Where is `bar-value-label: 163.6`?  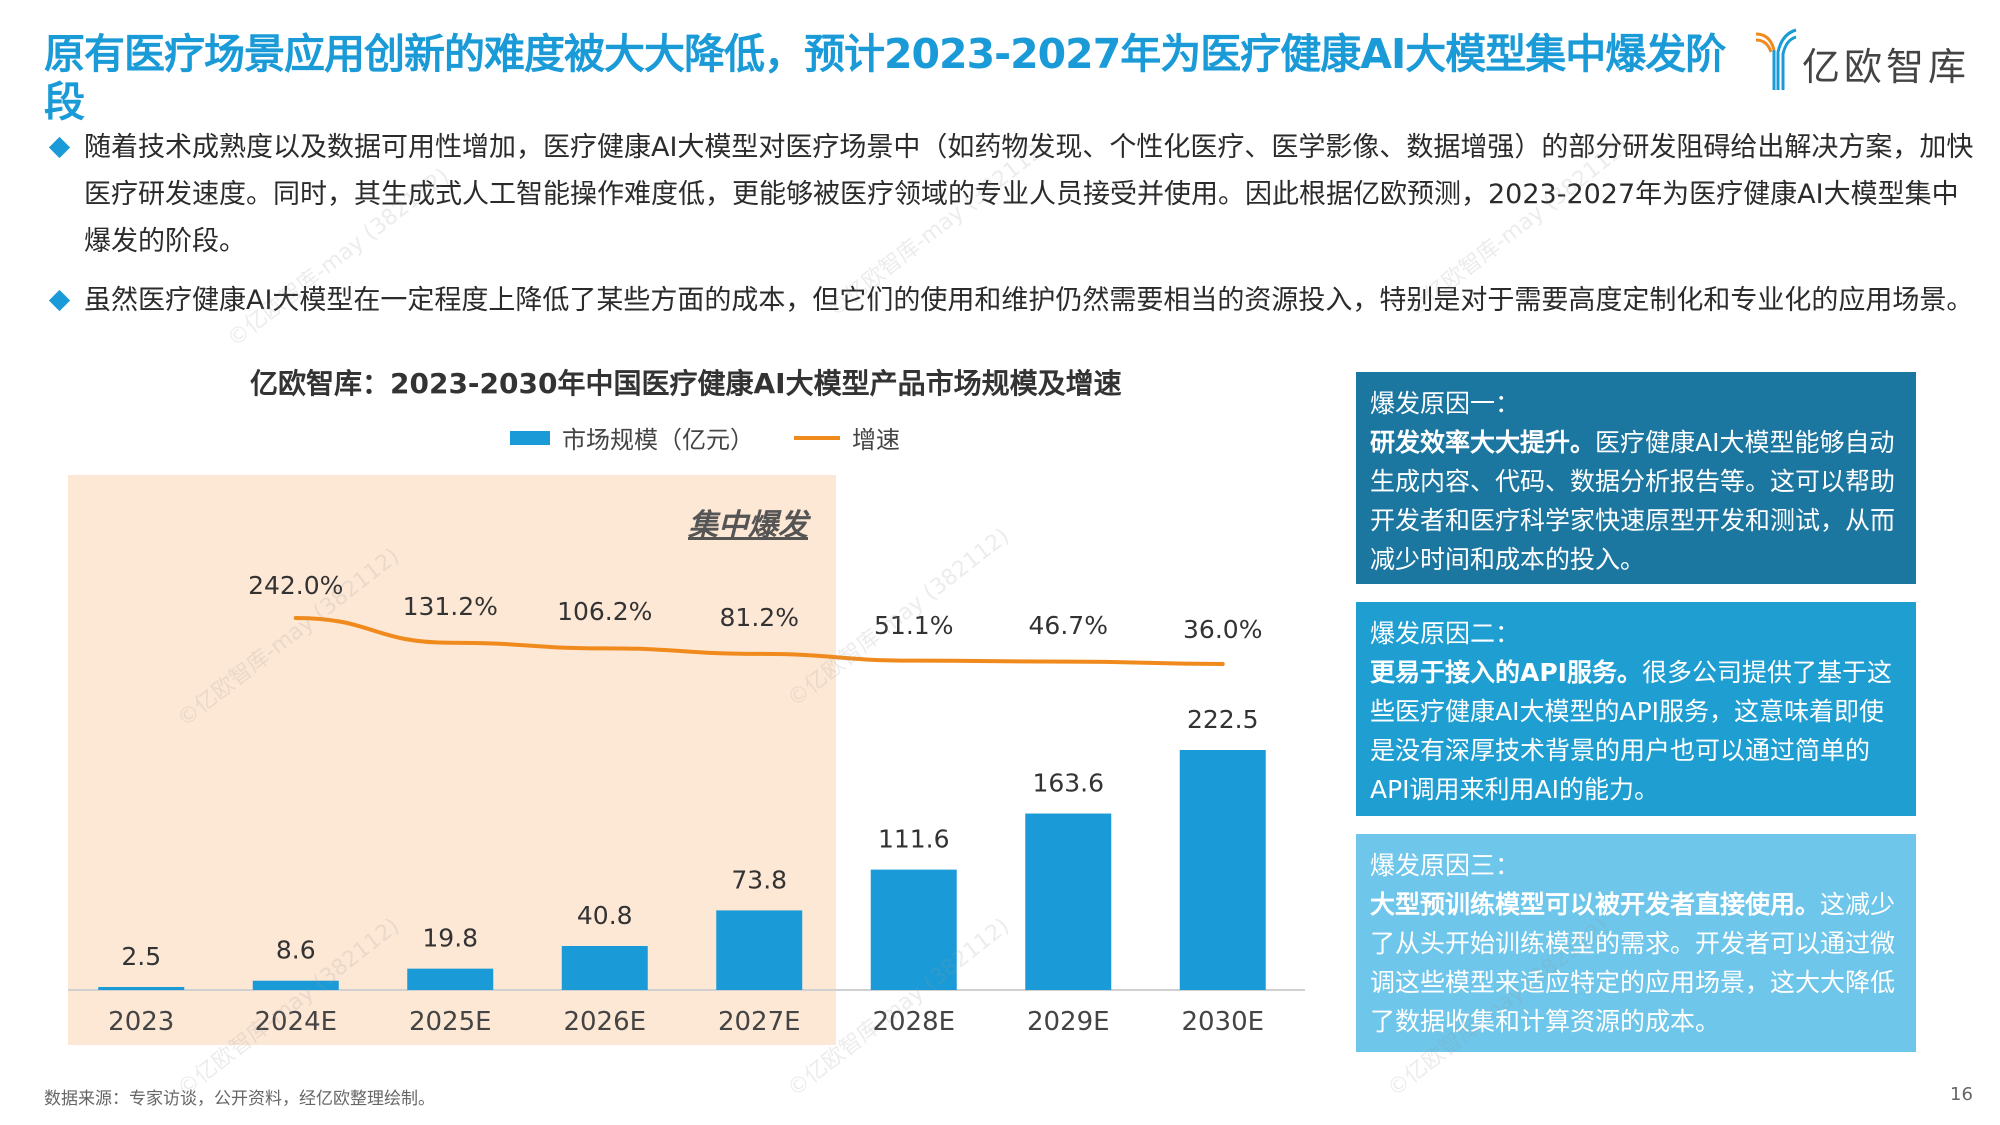 bar-value-label: 163.6 is located at coordinates (1068, 783).